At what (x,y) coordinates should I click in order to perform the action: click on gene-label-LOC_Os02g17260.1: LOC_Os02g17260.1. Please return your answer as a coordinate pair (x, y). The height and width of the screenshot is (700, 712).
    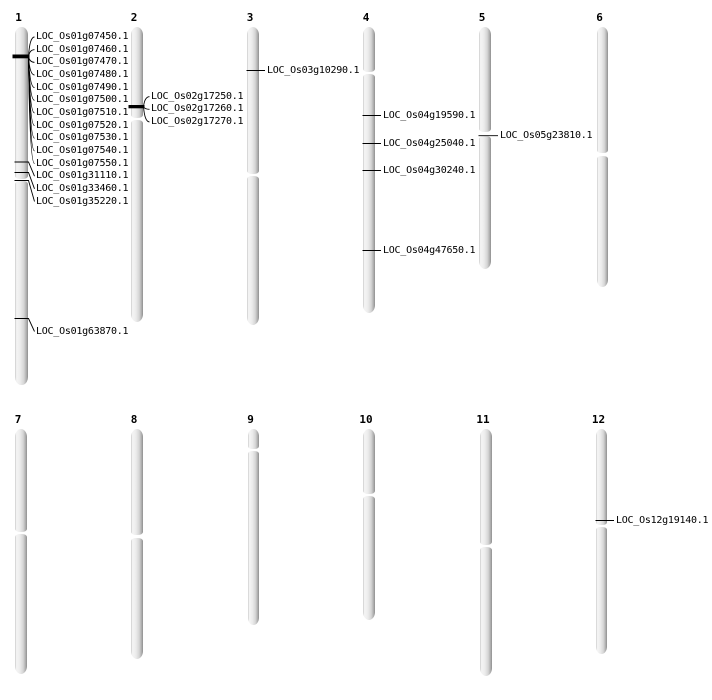
    Looking at the image, I should click on (197, 109).